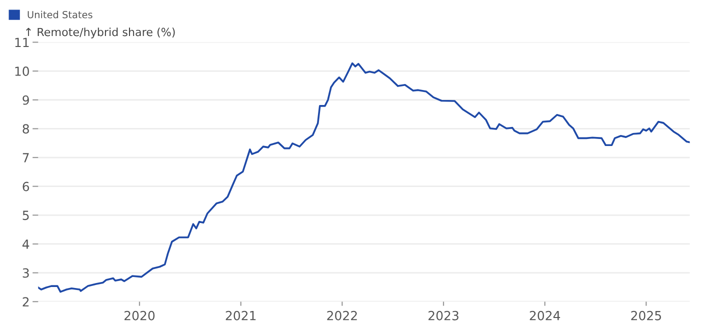 The width and height of the screenshot is (720, 330). Describe the element at coordinates (646, 315) in the screenshot. I see `x-tick-label: 2025` at that location.